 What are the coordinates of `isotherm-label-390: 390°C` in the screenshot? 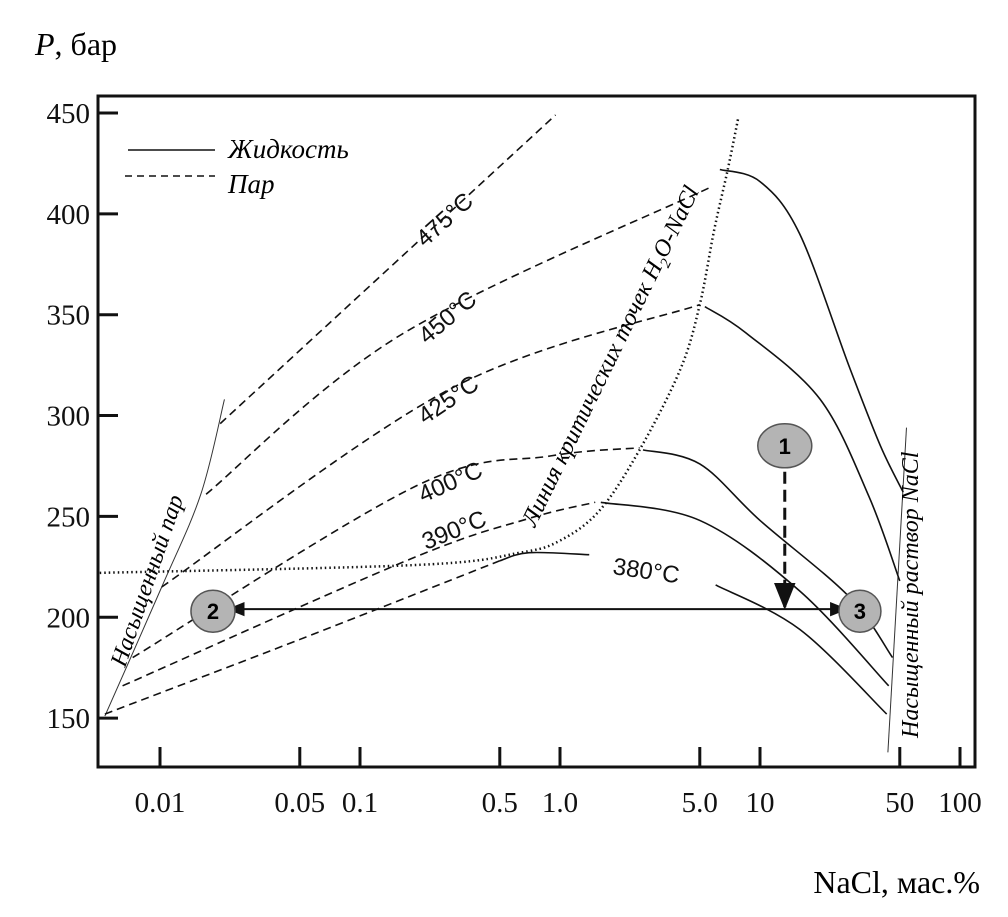 It's located at (454, 530).